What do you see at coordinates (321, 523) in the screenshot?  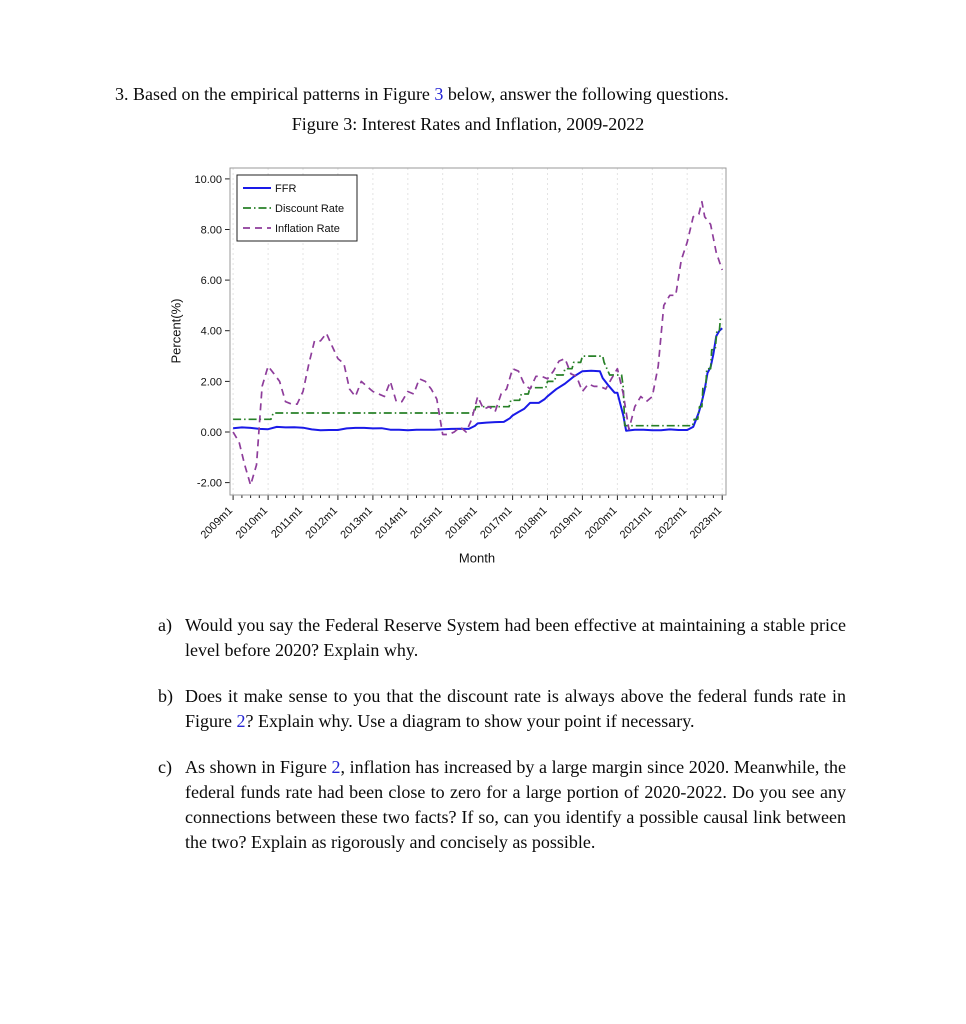 I see `x-tick-label: 2012m1` at bounding box center [321, 523].